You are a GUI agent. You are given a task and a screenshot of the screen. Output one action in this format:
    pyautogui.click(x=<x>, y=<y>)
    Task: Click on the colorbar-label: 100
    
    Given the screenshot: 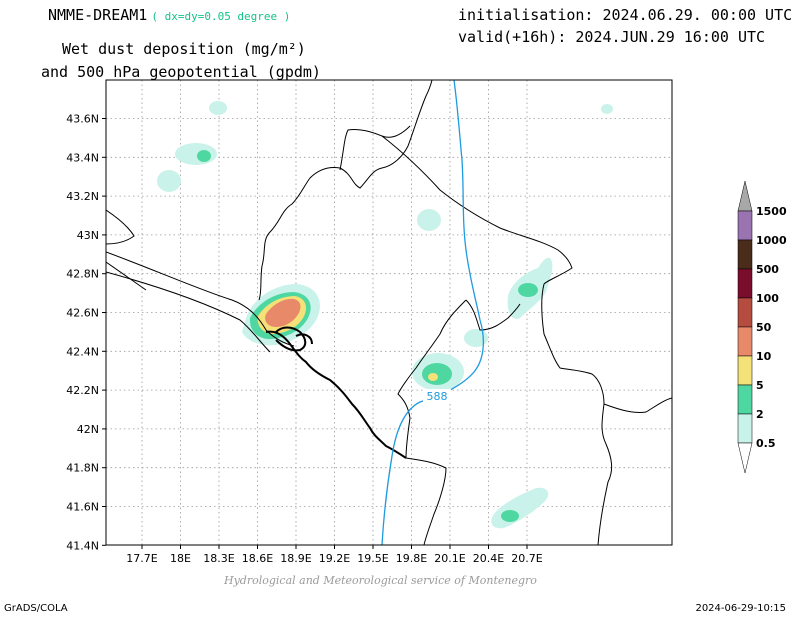 What is the action you would take?
    pyautogui.click(x=767, y=298)
    